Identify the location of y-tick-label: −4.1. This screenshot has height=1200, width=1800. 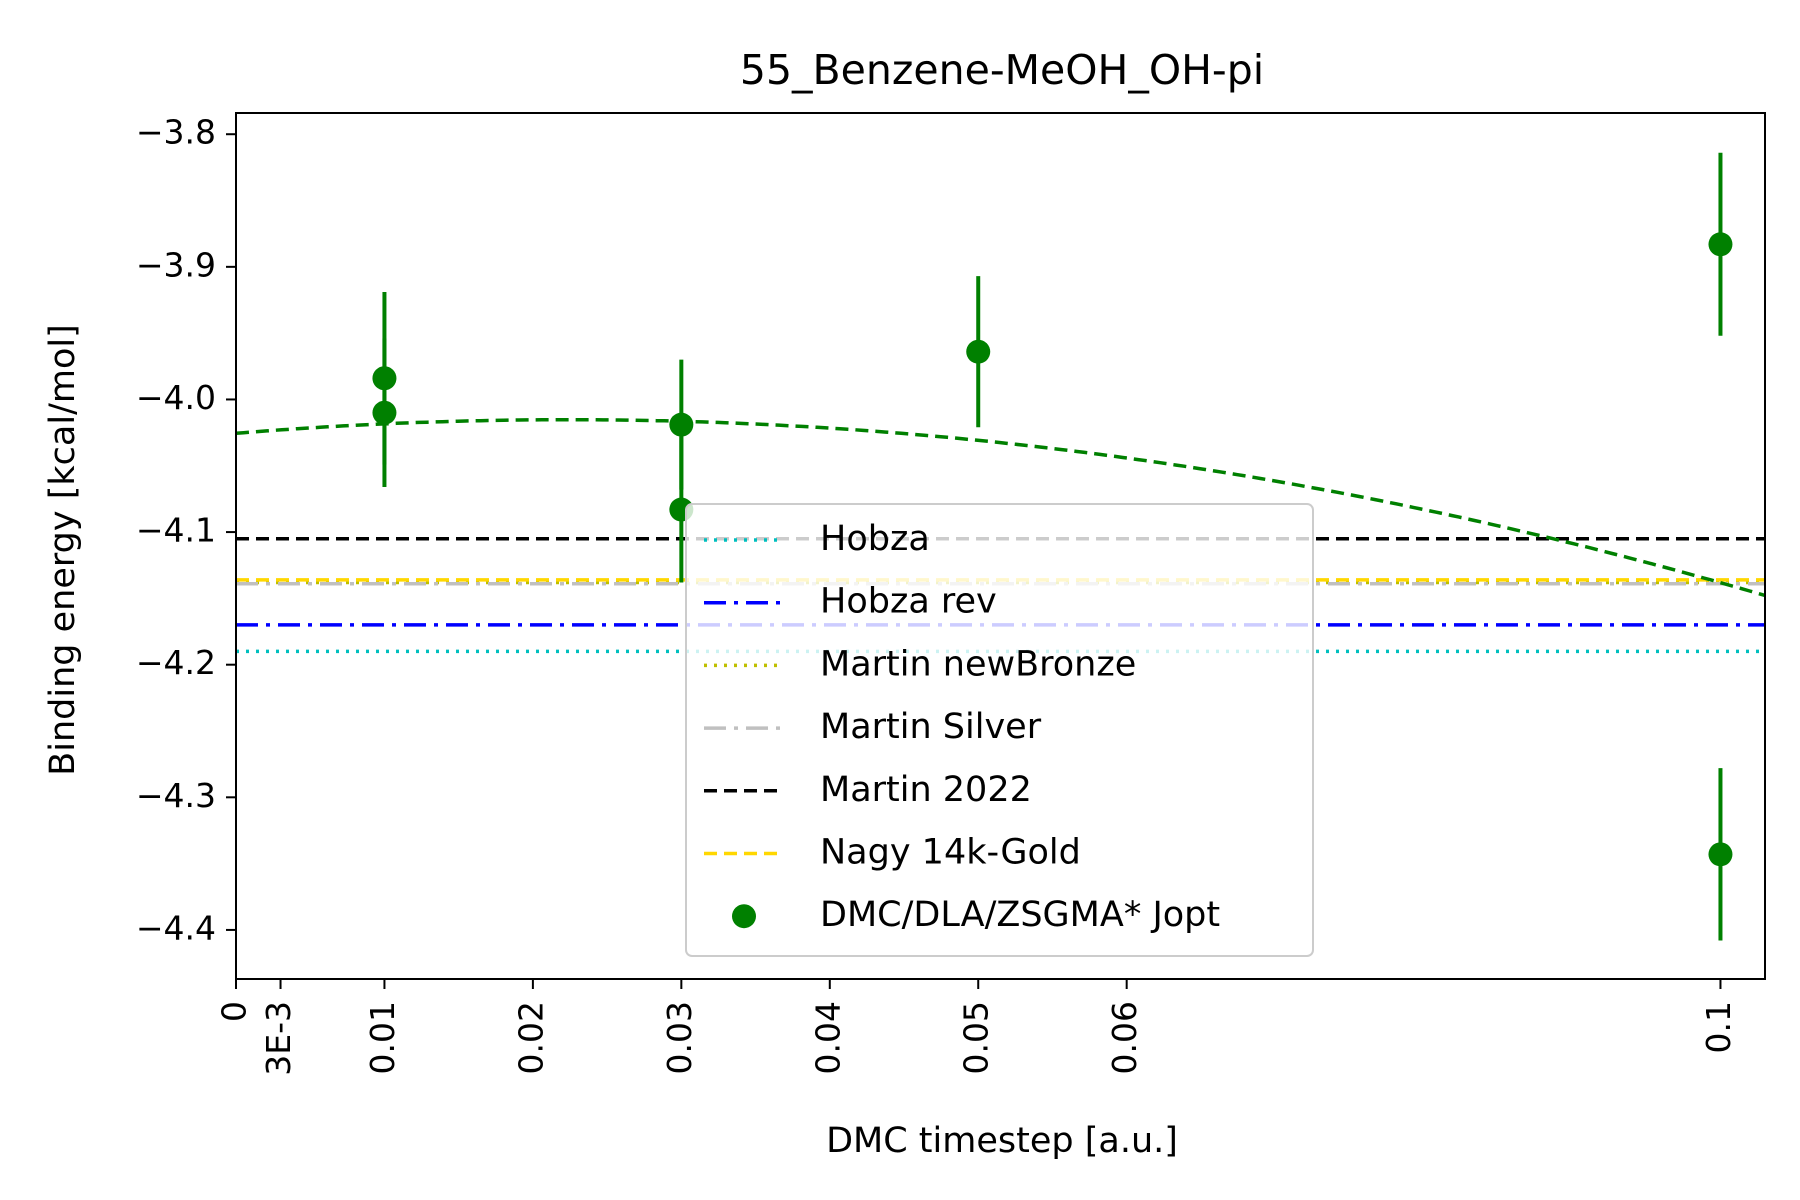
(176, 530).